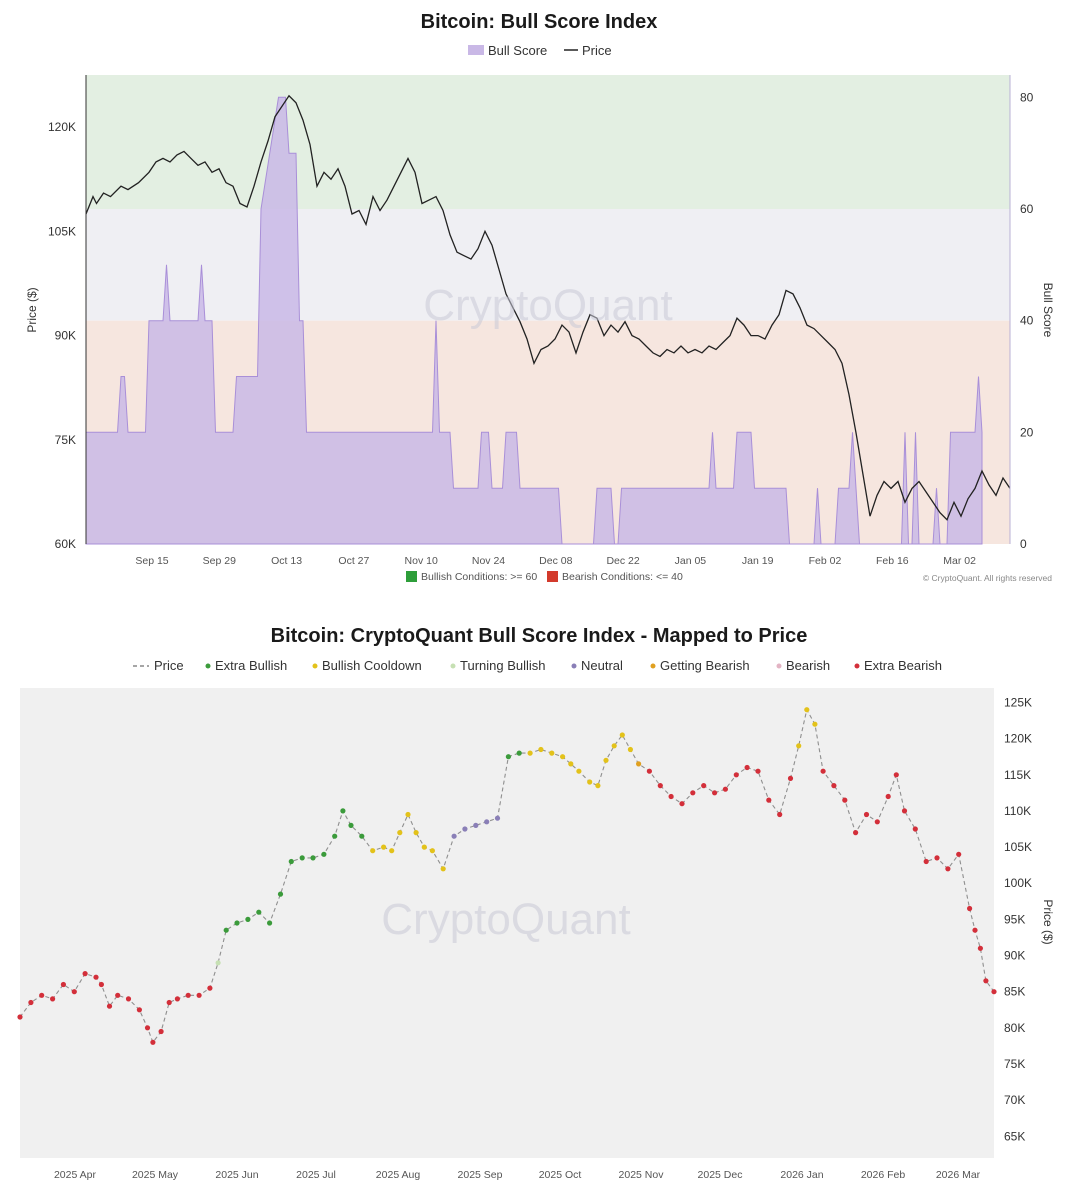  What do you see at coordinates (552, 576) in the screenshot?
I see `bearish-condition-swatch` at bounding box center [552, 576].